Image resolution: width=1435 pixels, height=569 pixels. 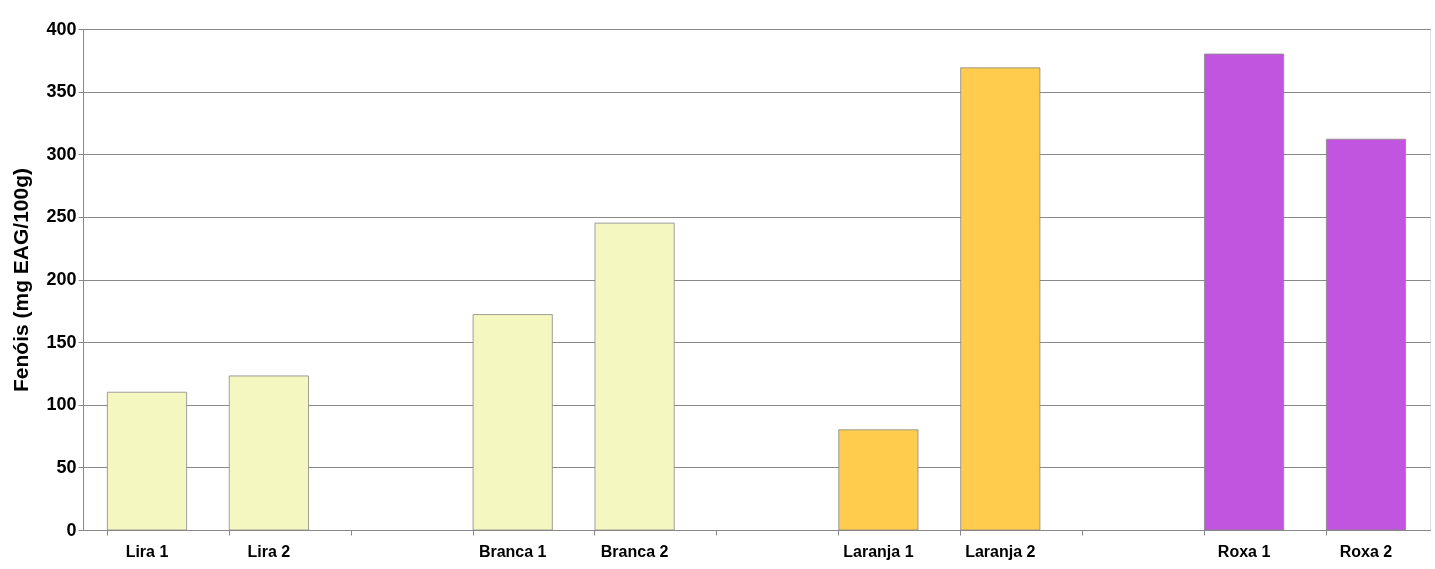 I want to click on x-tick-label: Laranja 2, so click(x=1000, y=551).